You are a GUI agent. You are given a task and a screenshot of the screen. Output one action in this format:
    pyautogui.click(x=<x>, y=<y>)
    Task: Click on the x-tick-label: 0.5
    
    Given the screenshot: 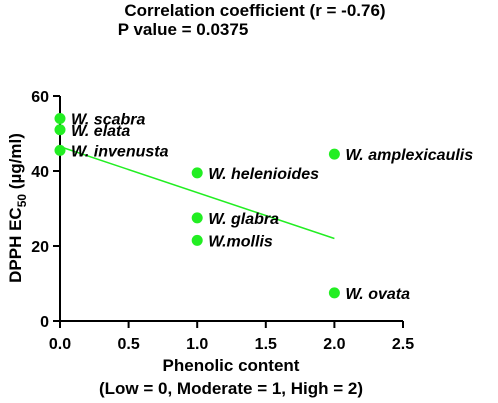 What is the action you would take?
    pyautogui.click(x=128, y=344)
    